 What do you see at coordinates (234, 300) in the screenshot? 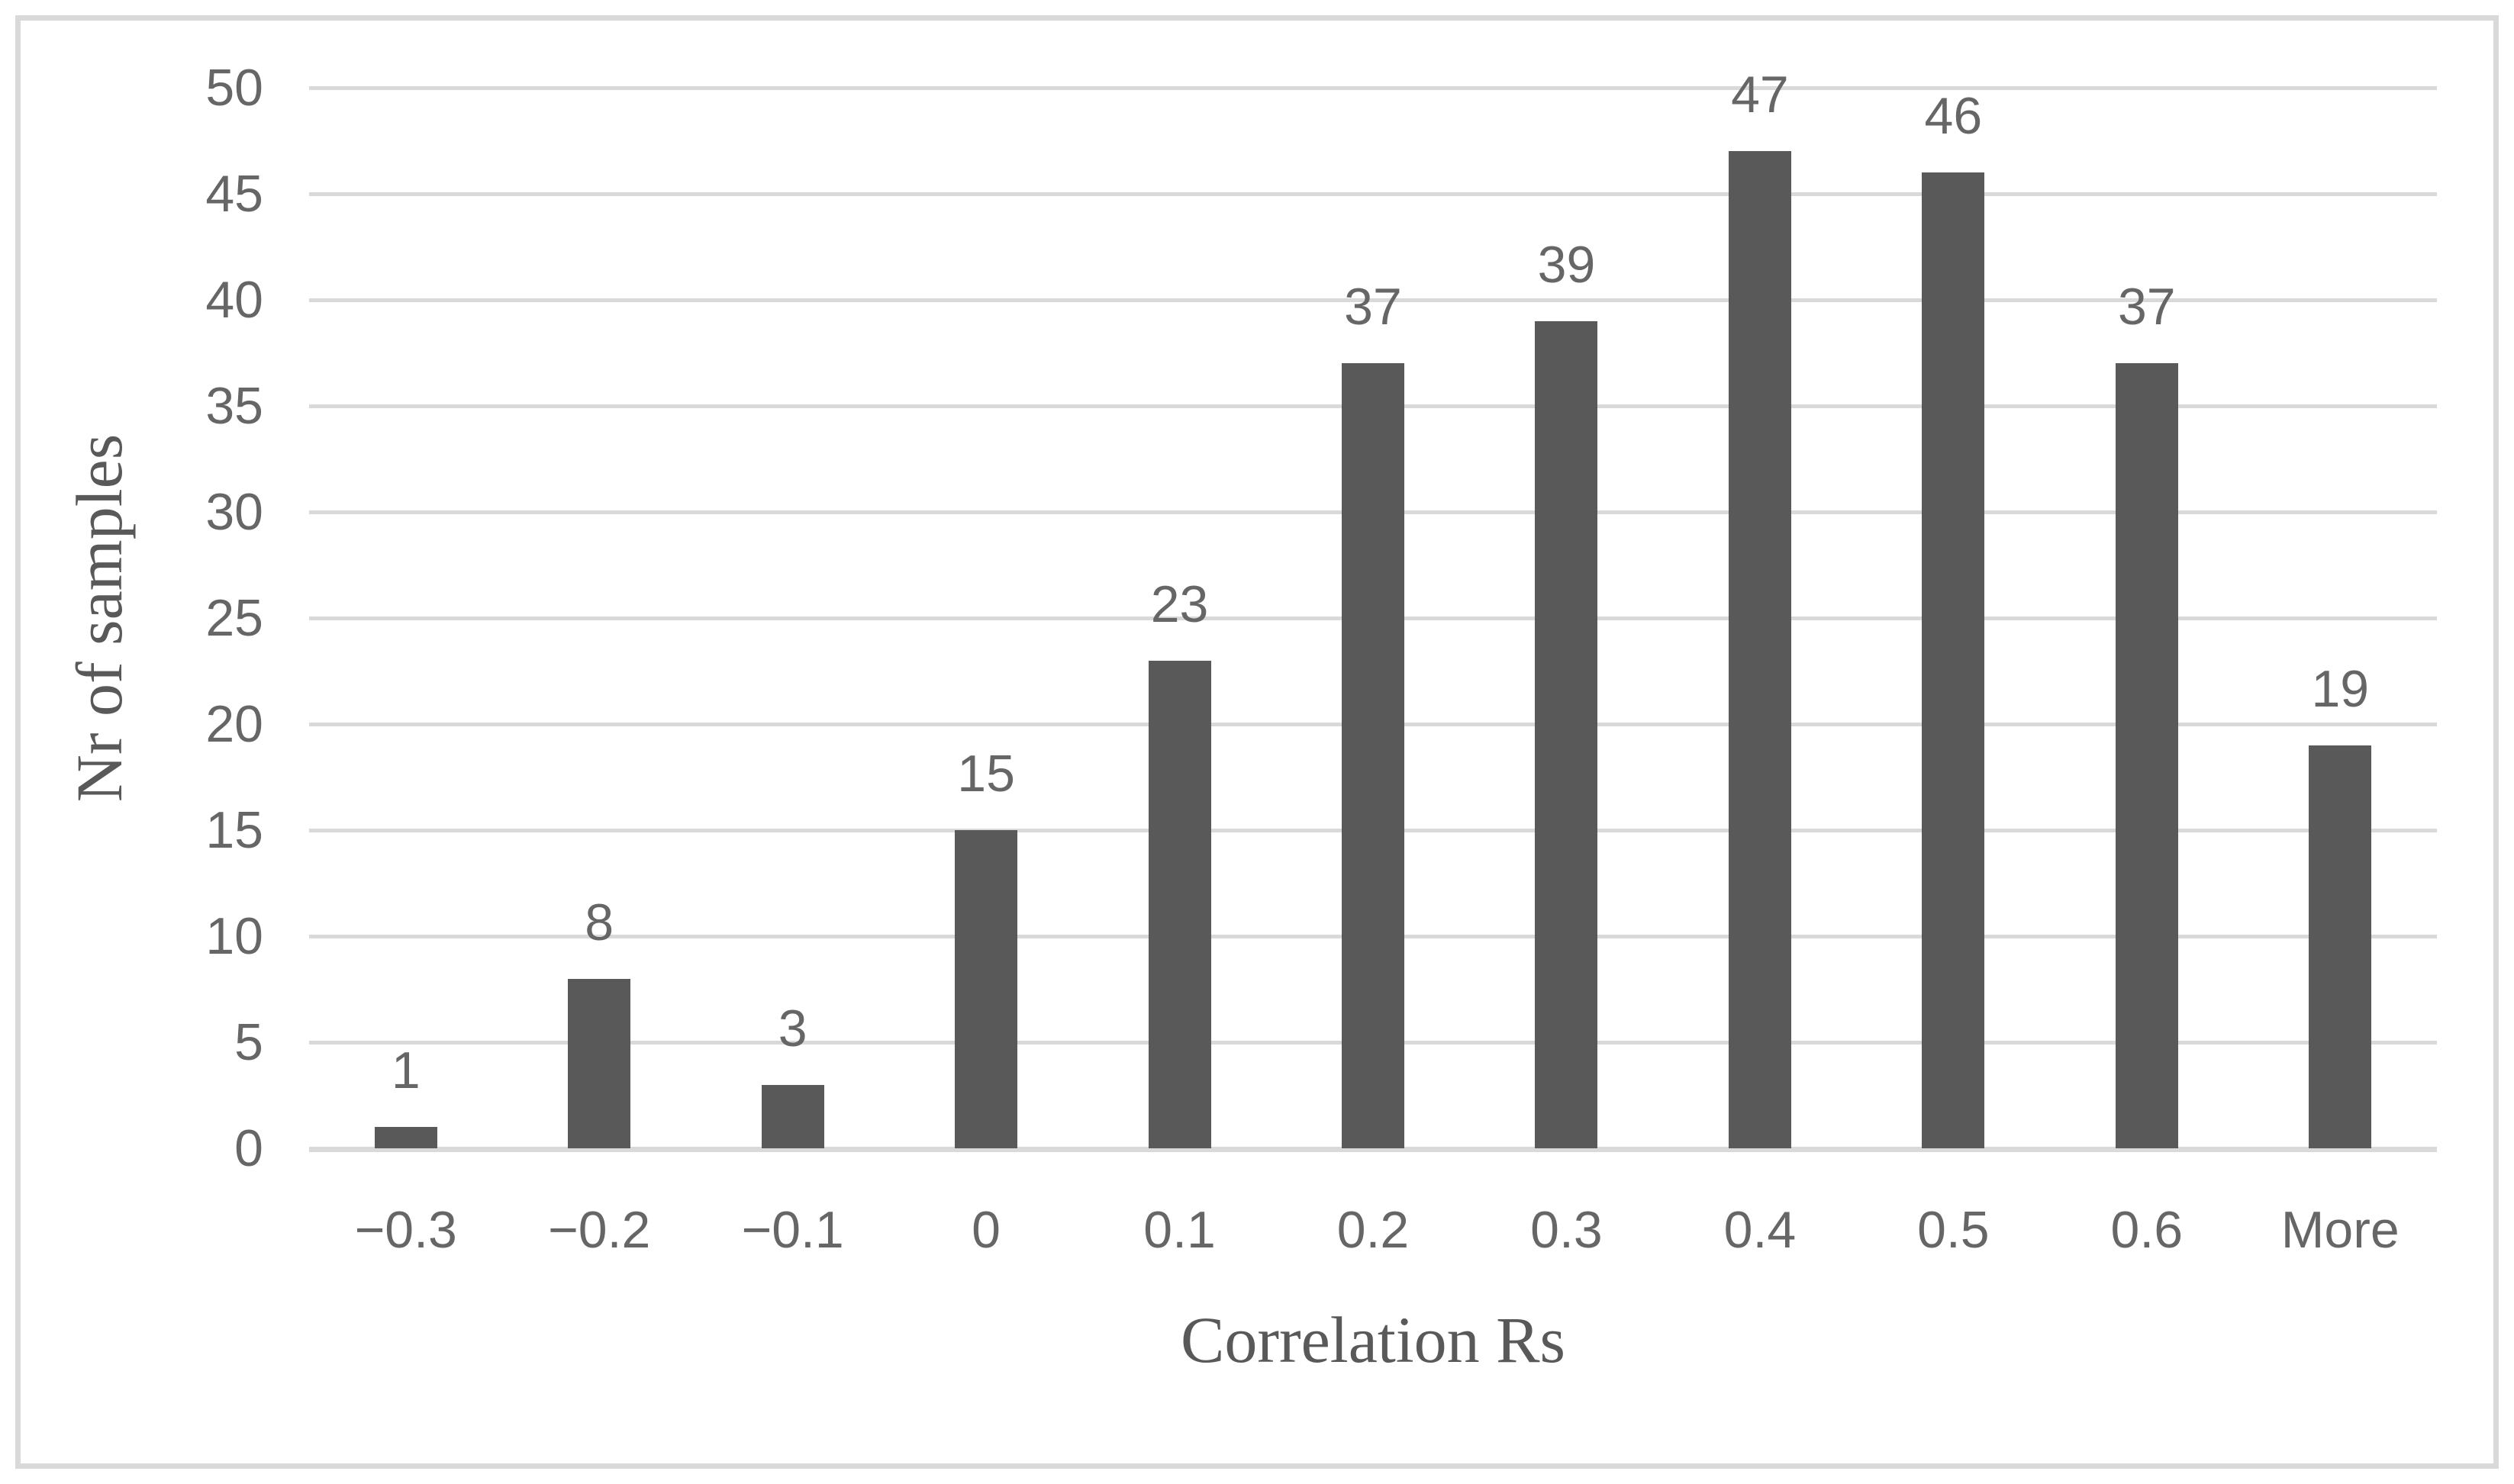
I see `y-tick-label: 40` at bounding box center [234, 300].